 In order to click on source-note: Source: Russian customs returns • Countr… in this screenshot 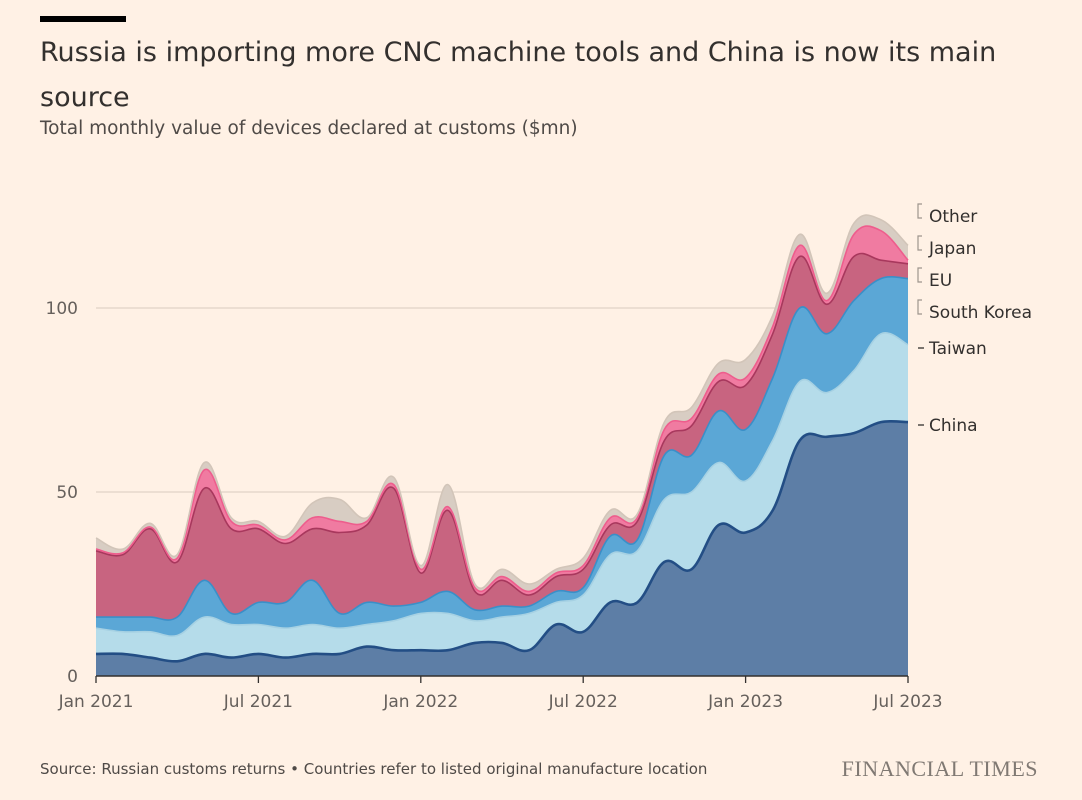, I will do `click(374, 769)`.